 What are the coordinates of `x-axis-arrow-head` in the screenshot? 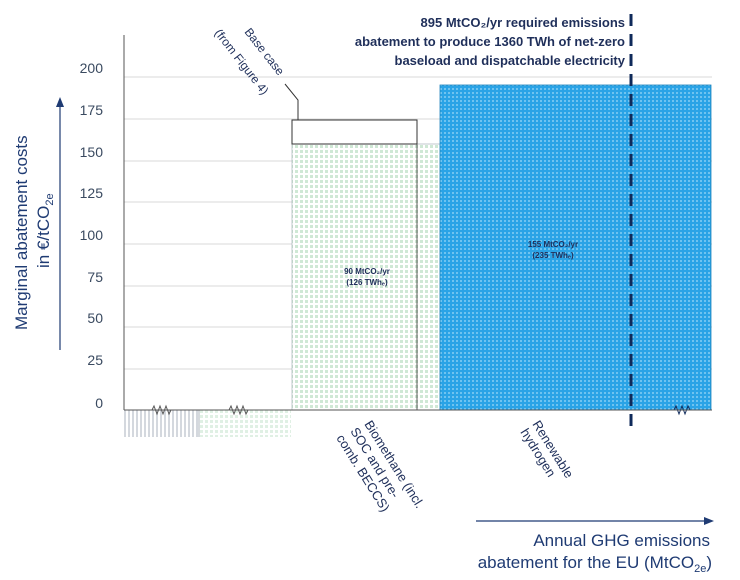 It's located at (709, 521).